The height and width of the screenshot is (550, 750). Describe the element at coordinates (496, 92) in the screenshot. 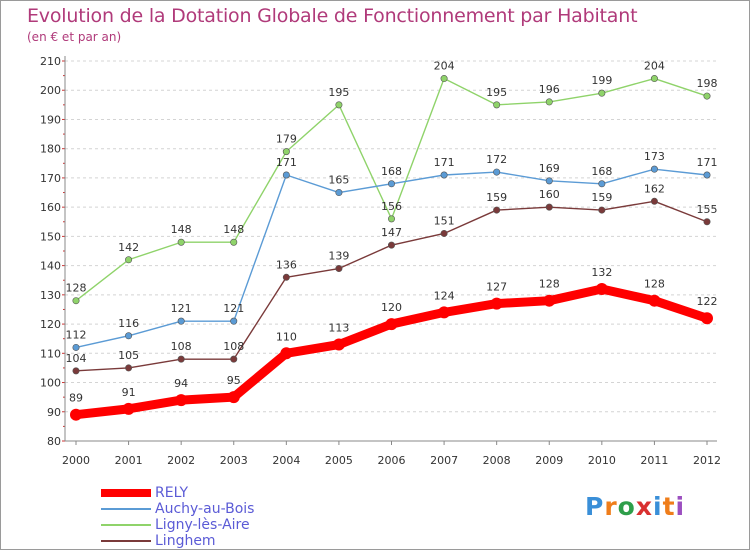

I see `data-label-ligny-les-aire-2008: 195` at that location.